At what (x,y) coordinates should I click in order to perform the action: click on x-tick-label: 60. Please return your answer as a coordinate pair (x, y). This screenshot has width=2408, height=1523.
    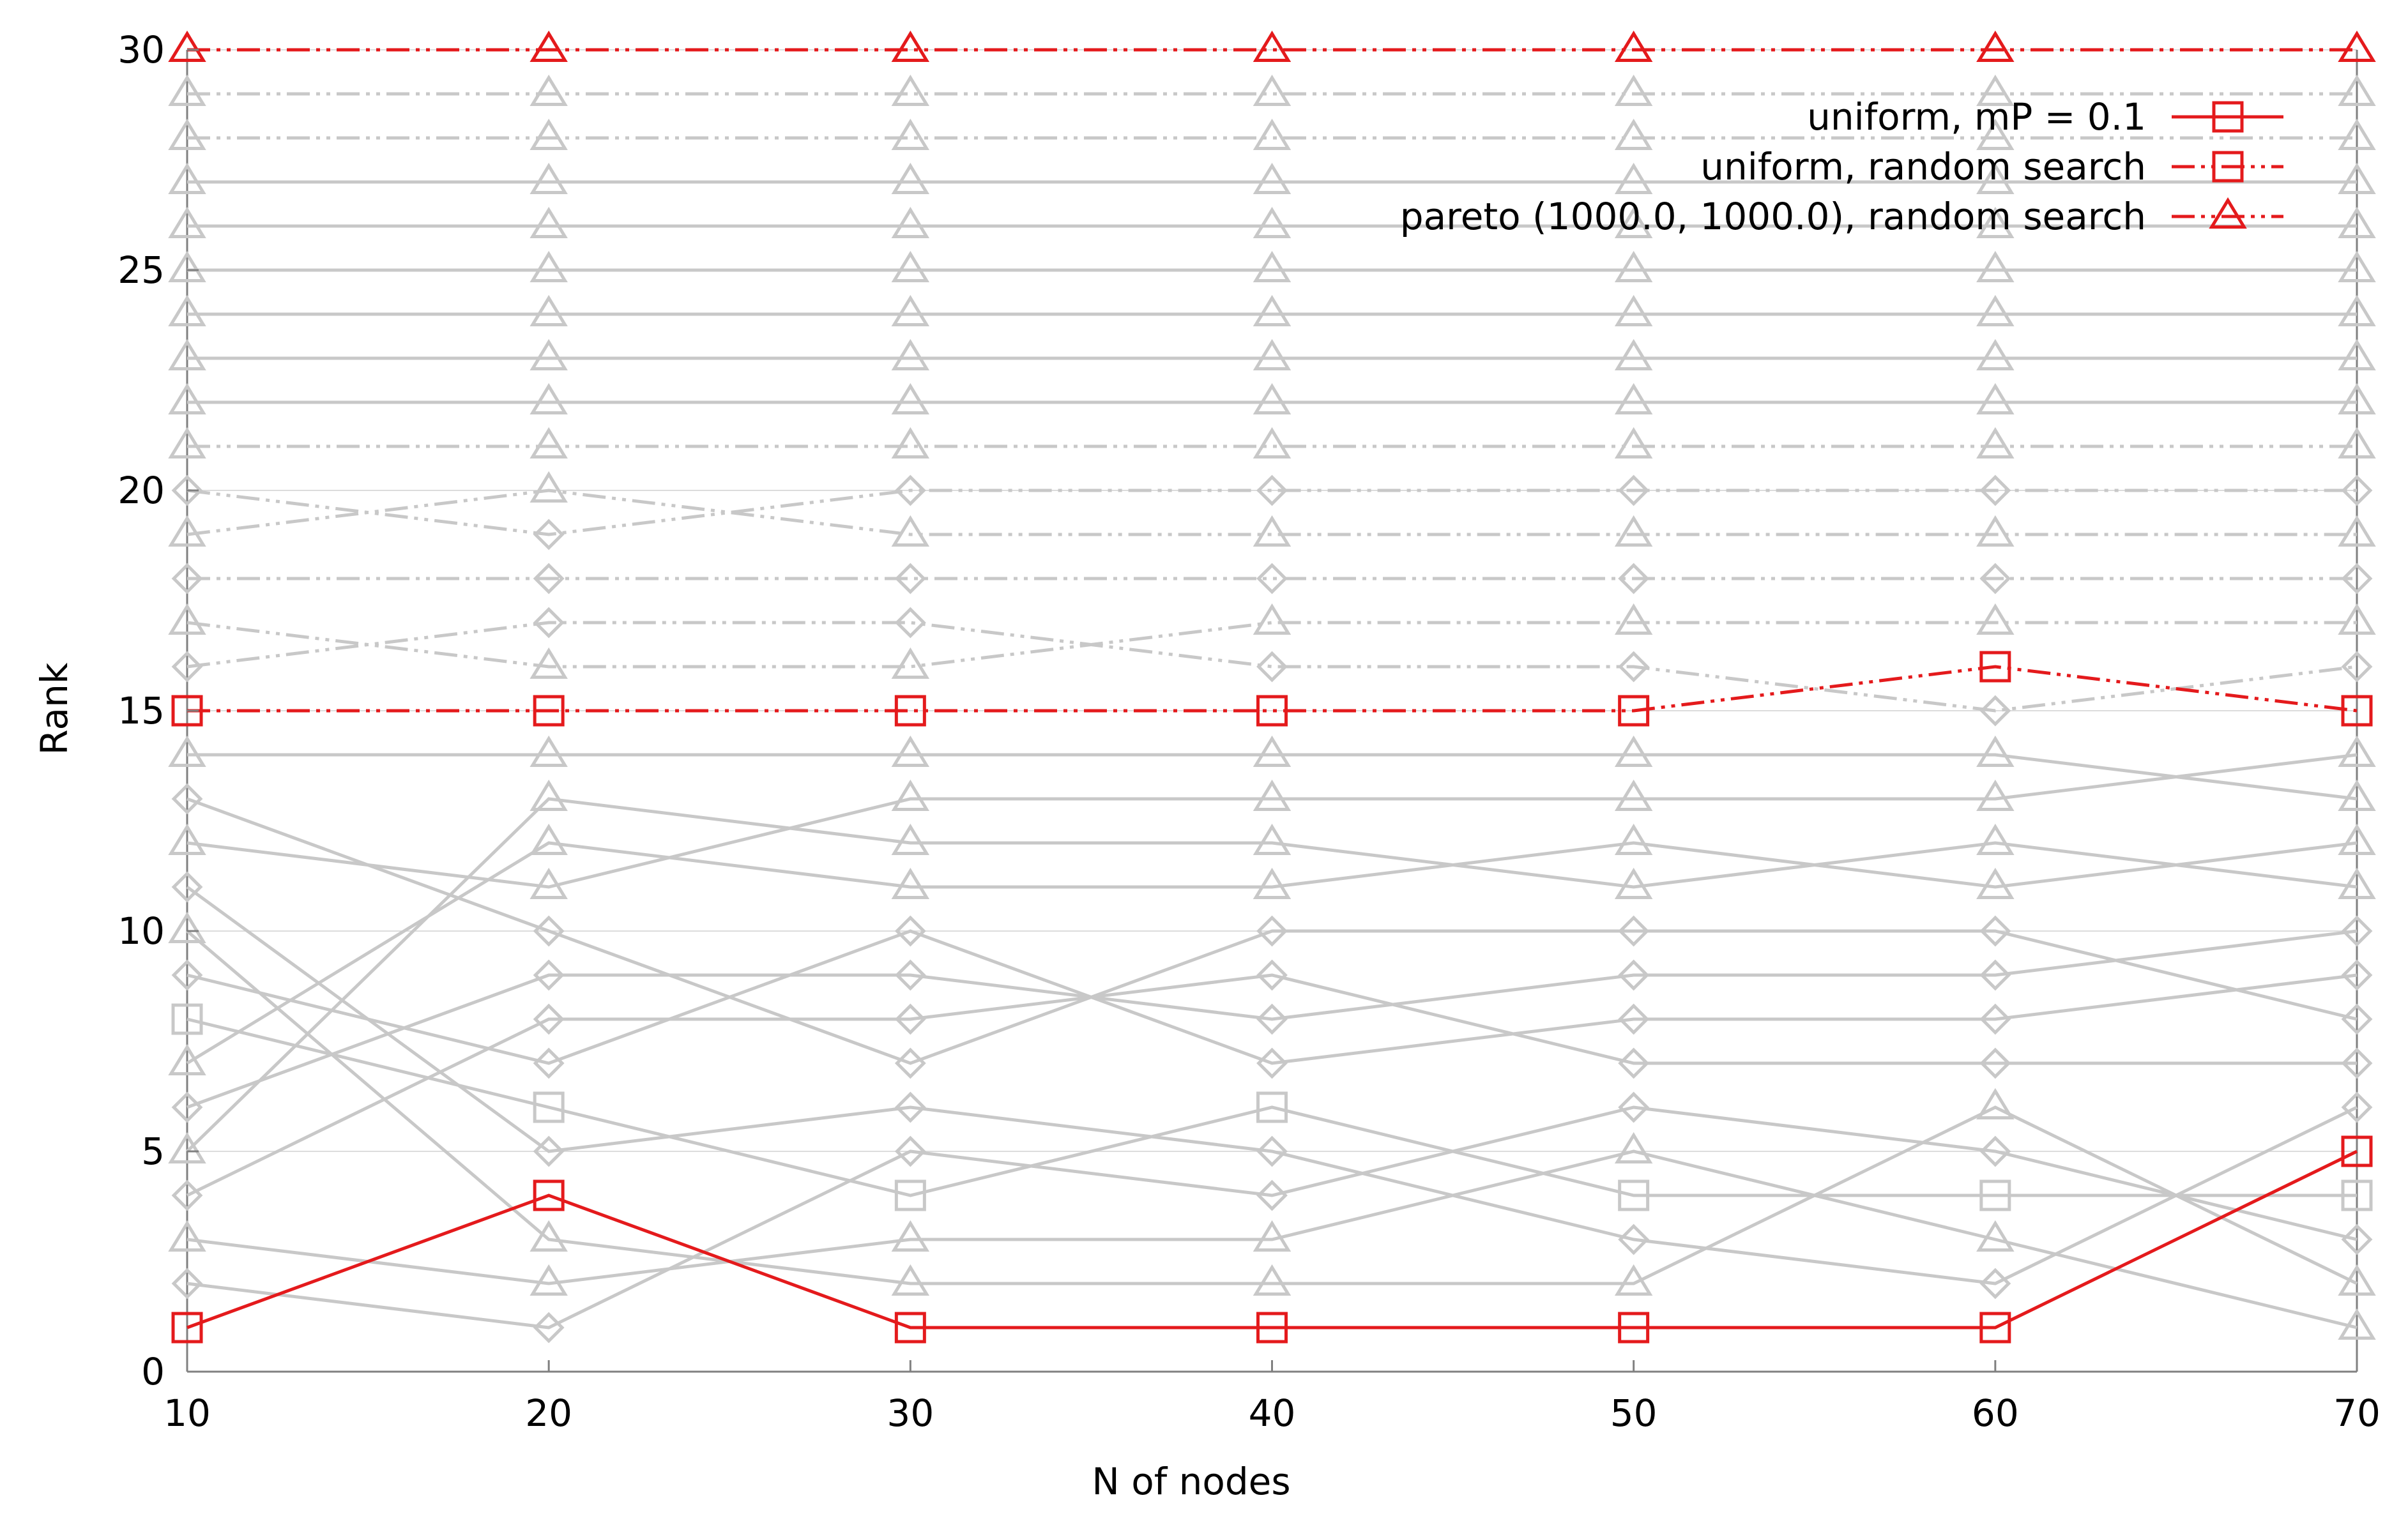
    Looking at the image, I should click on (1995, 1413).